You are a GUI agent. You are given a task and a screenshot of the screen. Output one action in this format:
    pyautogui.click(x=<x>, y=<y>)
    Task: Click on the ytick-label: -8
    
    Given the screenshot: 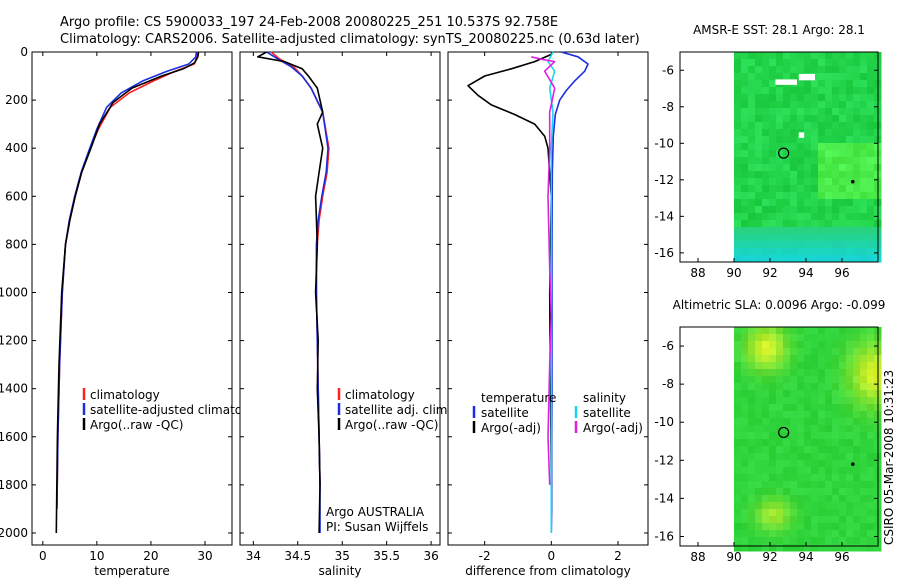 What is the action you would take?
    pyautogui.click(x=668, y=384)
    